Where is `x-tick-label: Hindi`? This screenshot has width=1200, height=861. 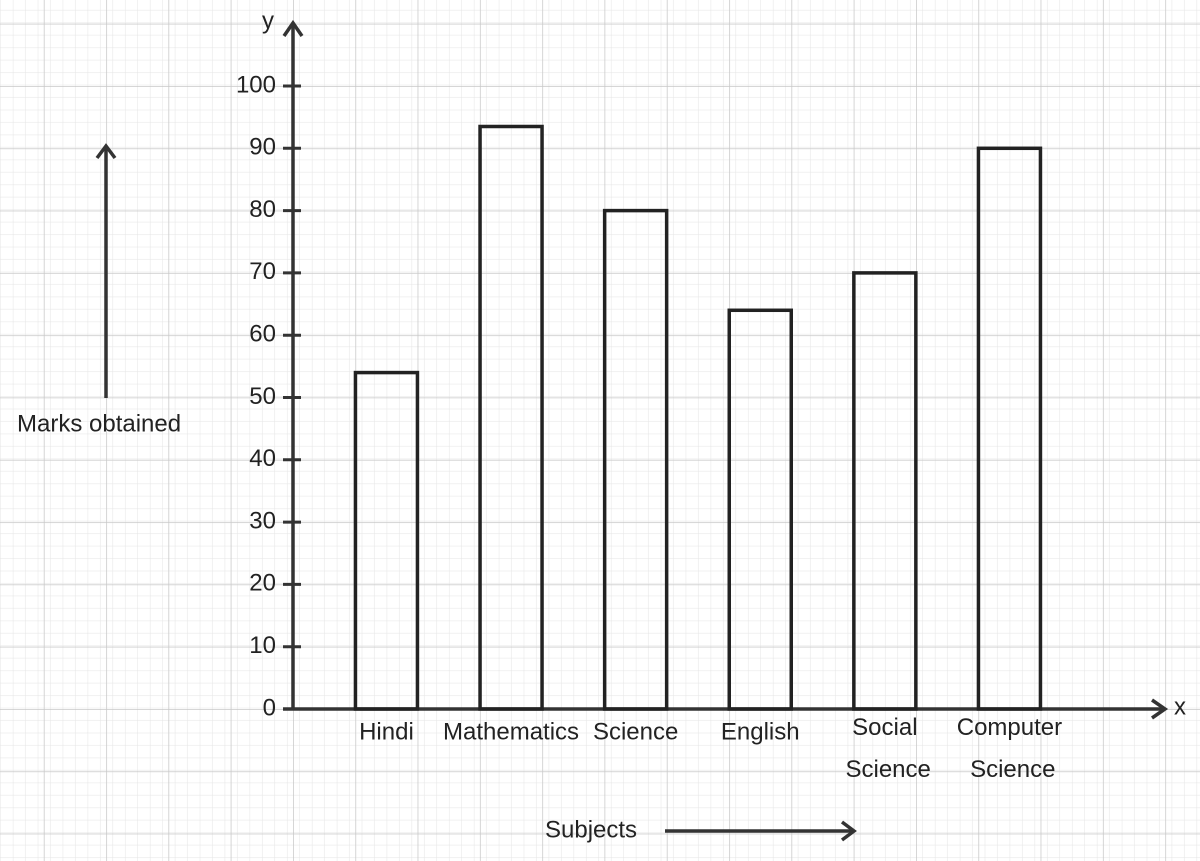 x-tick-label: Hindi is located at coordinates (386, 731).